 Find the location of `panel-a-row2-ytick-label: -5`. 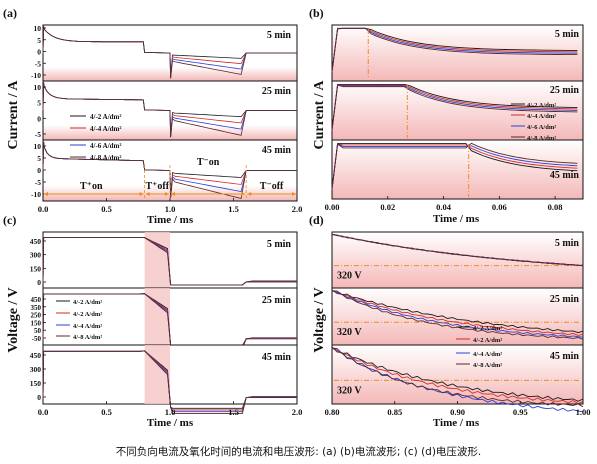

panel-a-row2-ytick-label: -5 is located at coordinates (38, 134).